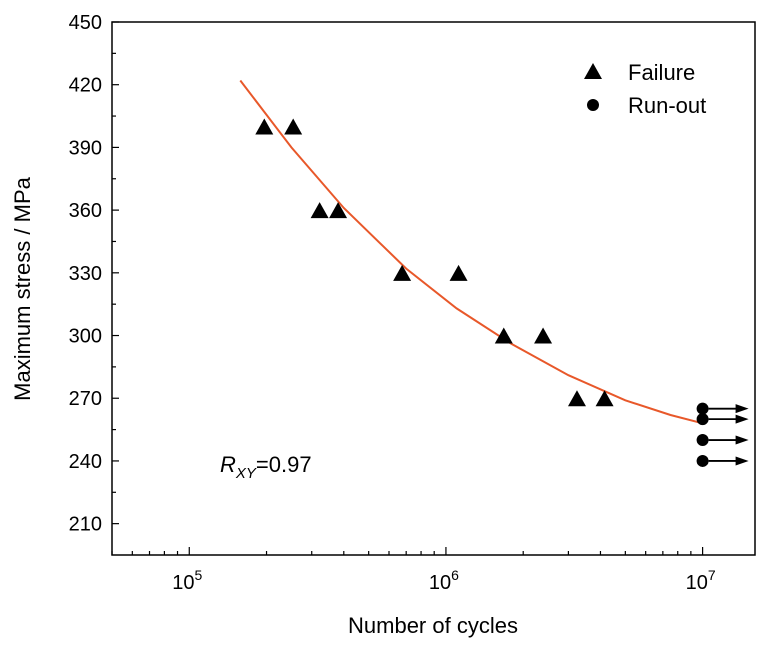 Image resolution: width=768 pixels, height=652 pixels. I want to click on x-axis-title: Number of cycles, so click(433, 625).